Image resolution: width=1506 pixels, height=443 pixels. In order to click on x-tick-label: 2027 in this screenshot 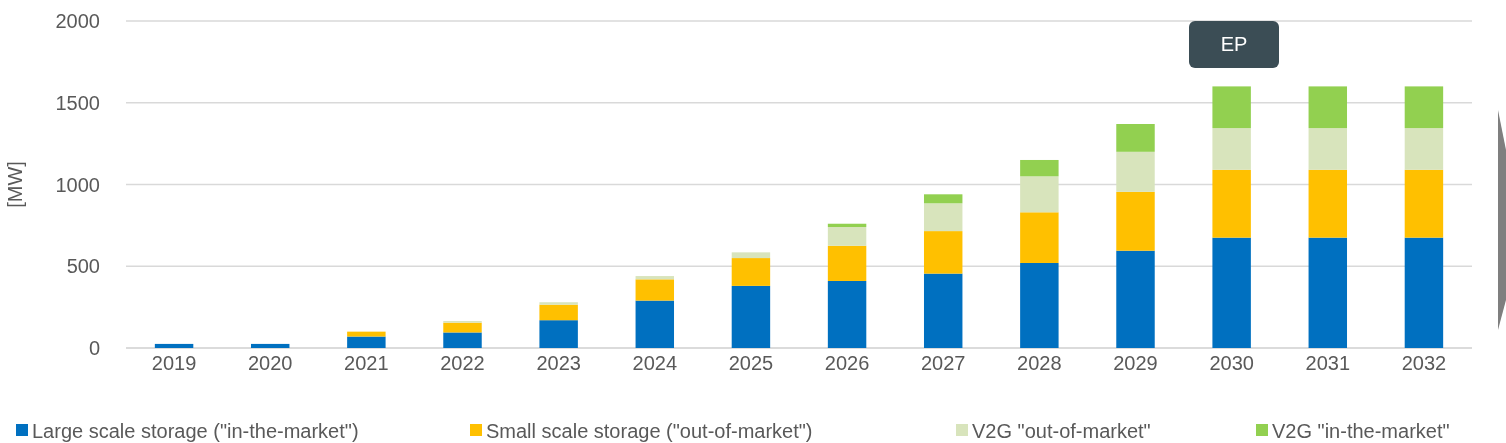, I will do `click(943, 363)`.